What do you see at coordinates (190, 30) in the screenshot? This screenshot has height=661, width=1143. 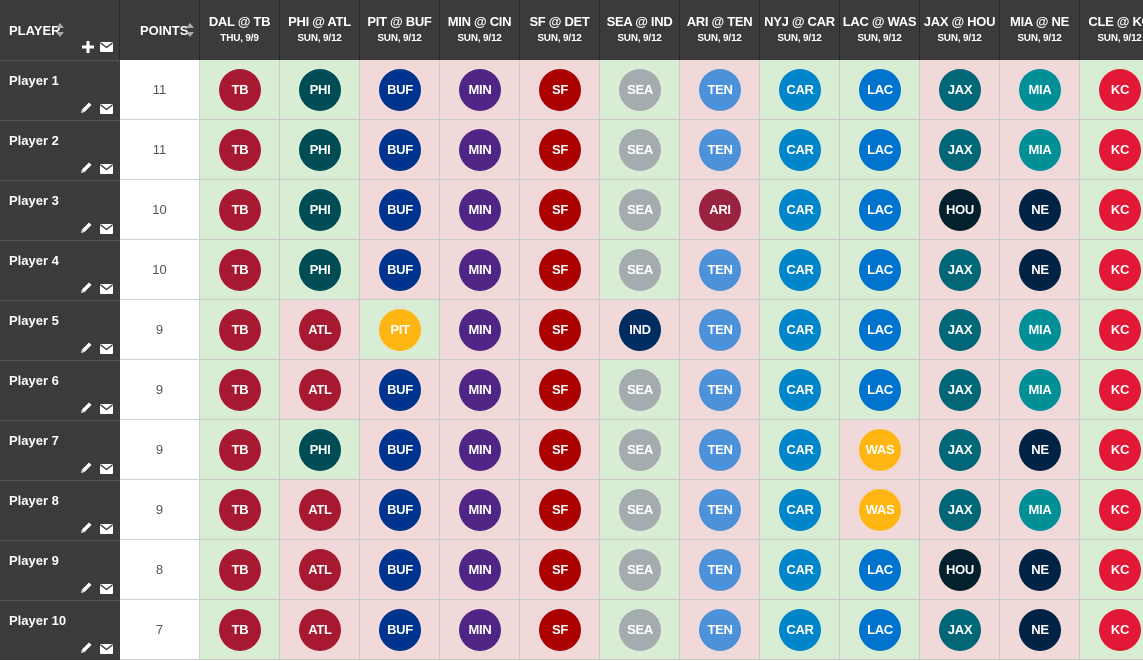 I see `sort-icon` at bounding box center [190, 30].